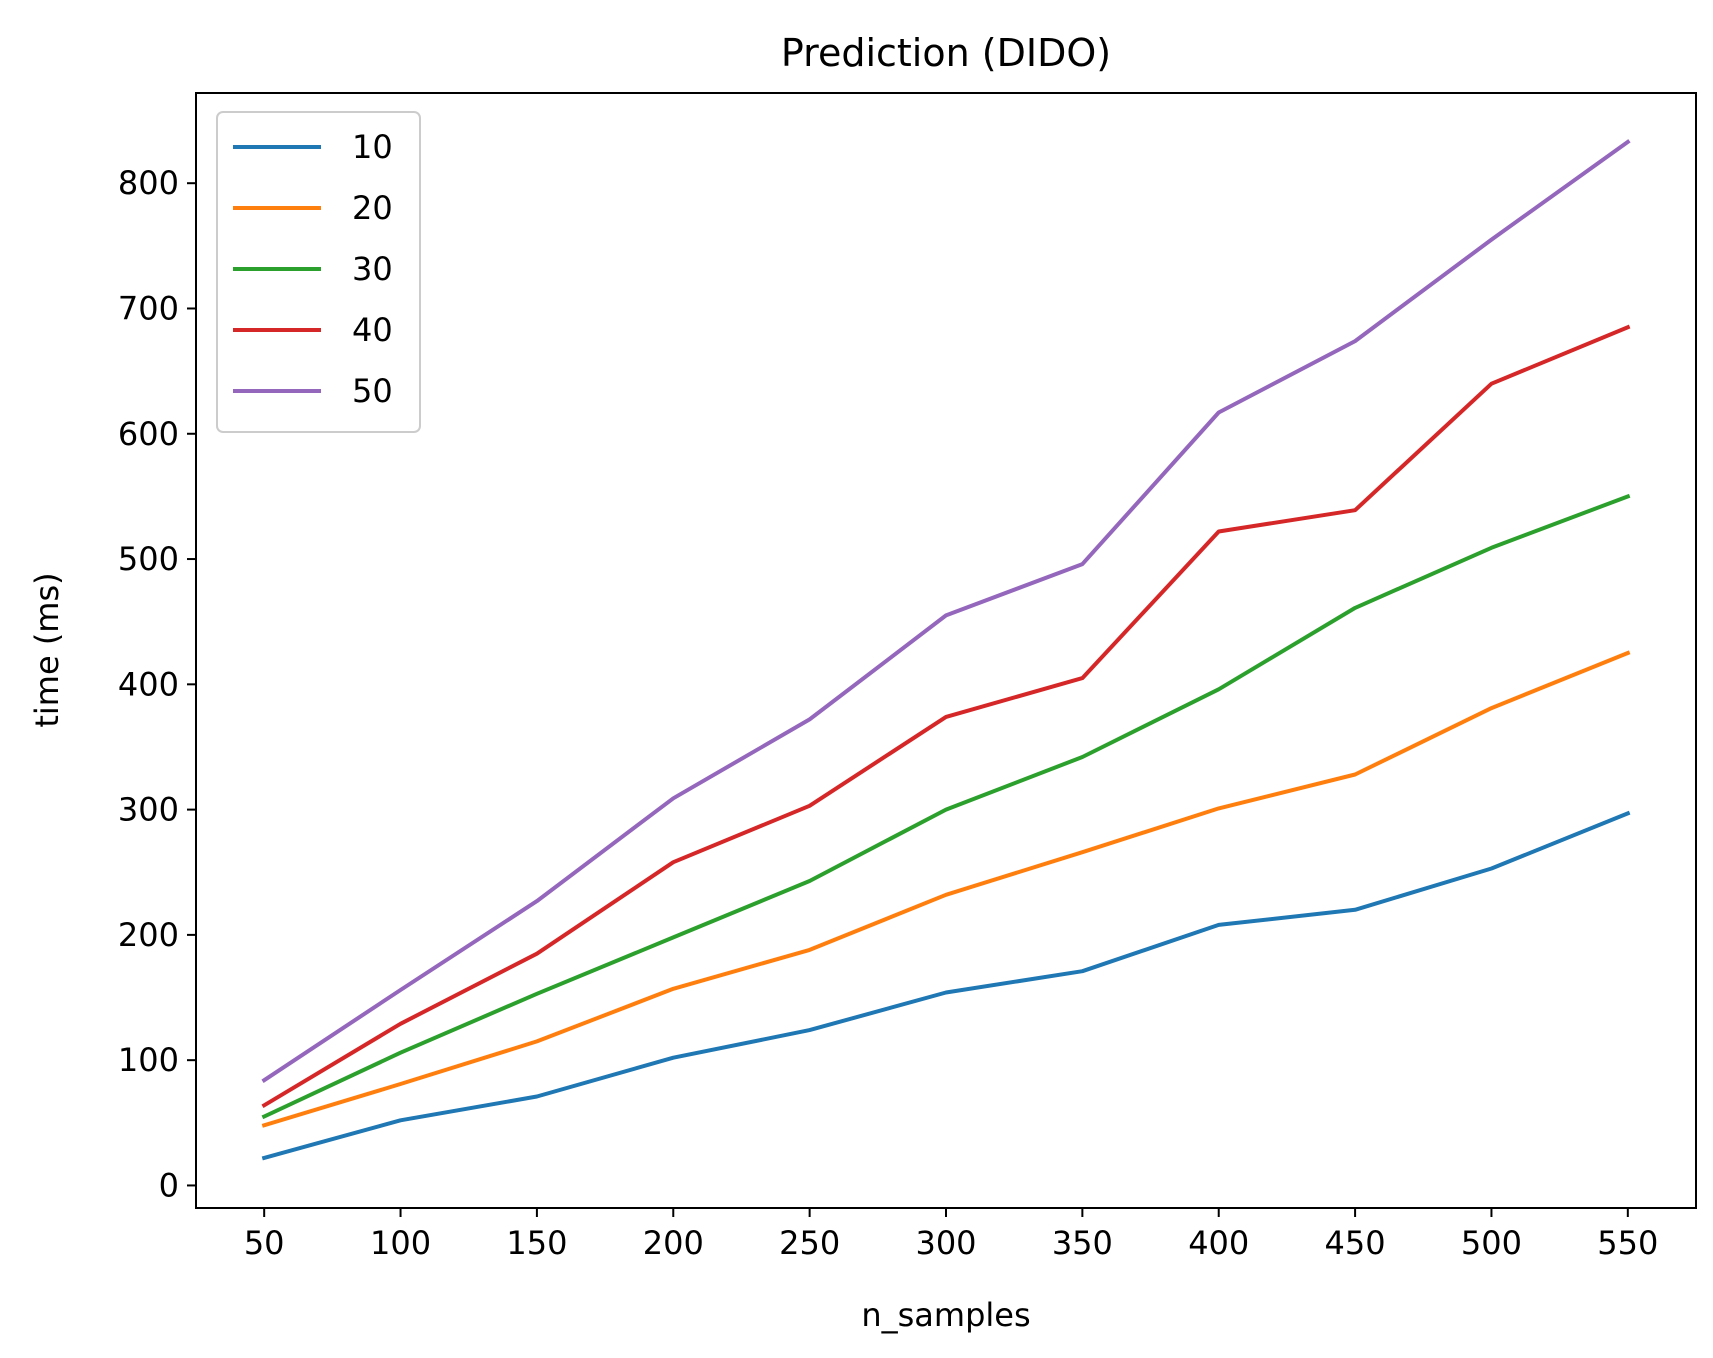 This screenshot has width=1713, height=1358. What do you see at coordinates (148, 684) in the screenshot?
I see `y-tick-label: 400` at bounding box center [148, 684].